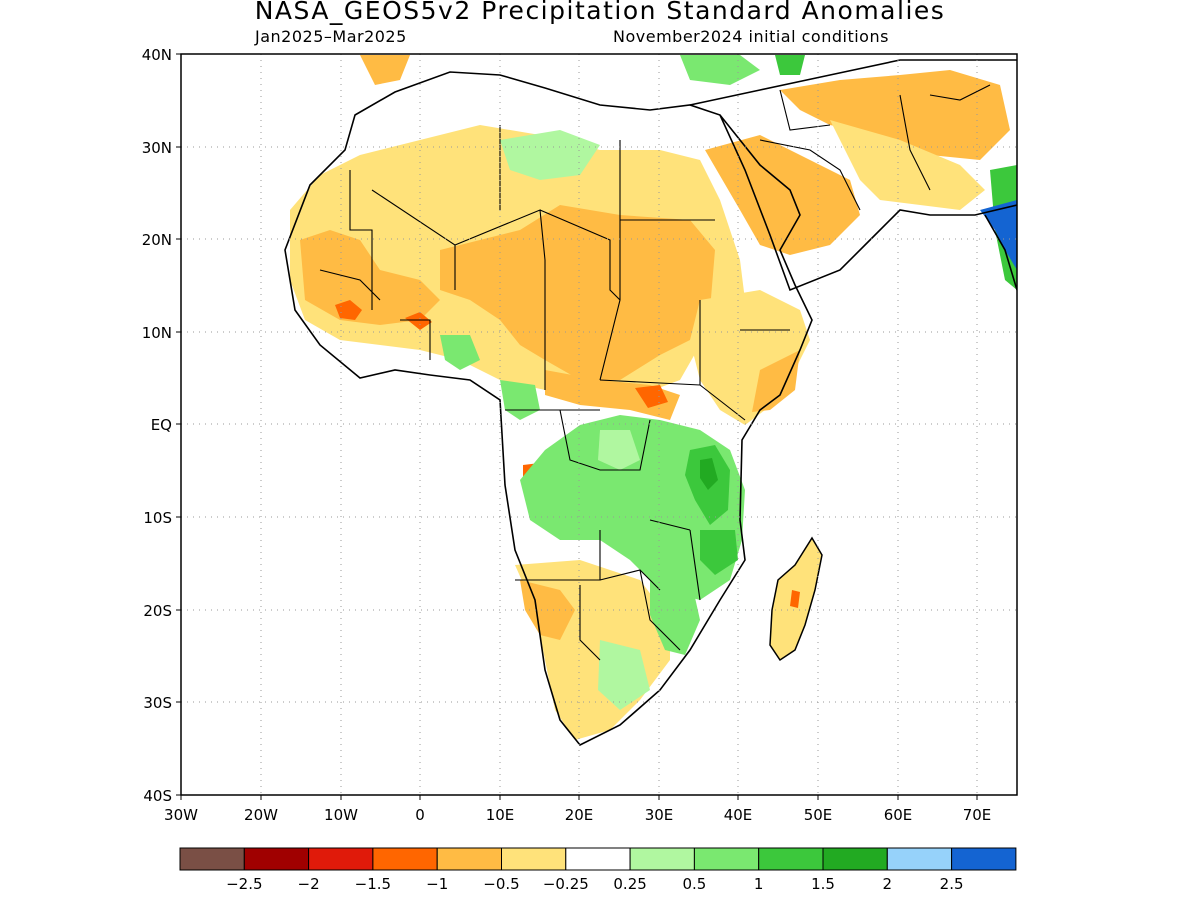 This screenshot has height=900, width=1200. I want to click on colorbar-label: −0.25, so click(566, 884).